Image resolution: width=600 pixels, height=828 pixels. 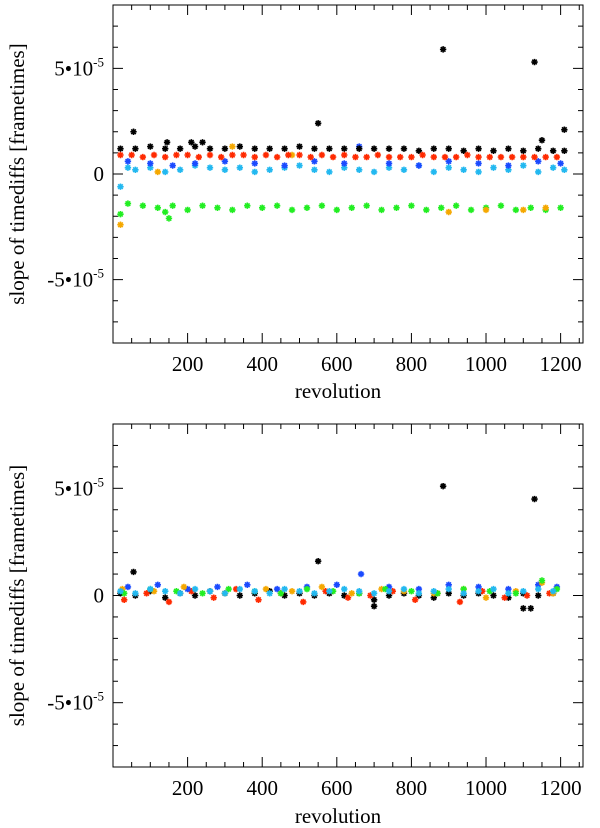 I want to click on y-tick-exponent: -5, so click(x=98, y=481).